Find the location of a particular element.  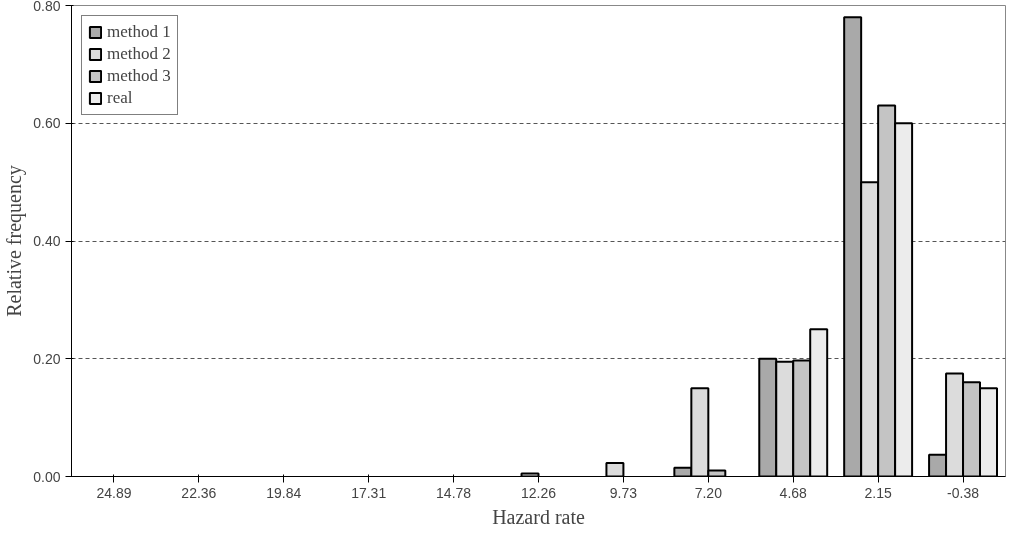

y-tick-label: 0.80 is located at coordinates (47, 7).